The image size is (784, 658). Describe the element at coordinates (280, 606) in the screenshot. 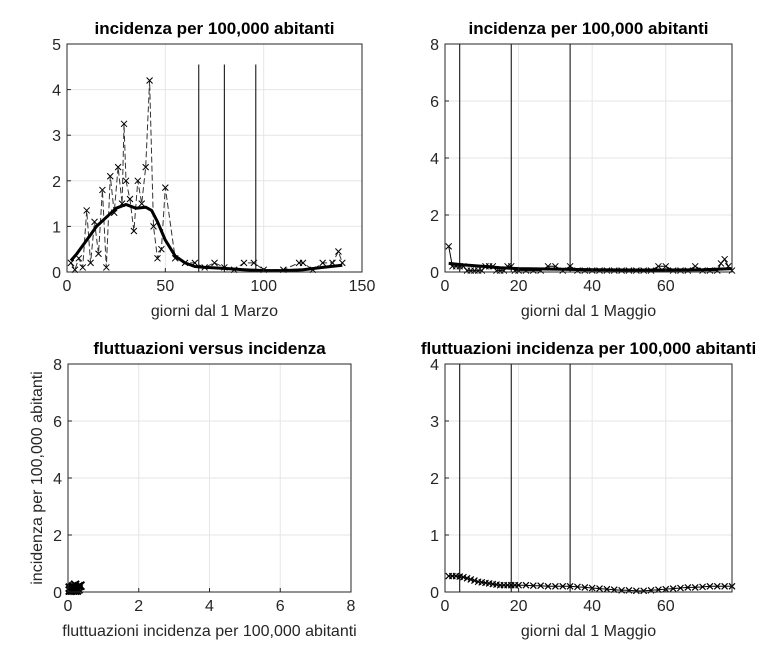

I see `x-tick-label: 6` at that location.